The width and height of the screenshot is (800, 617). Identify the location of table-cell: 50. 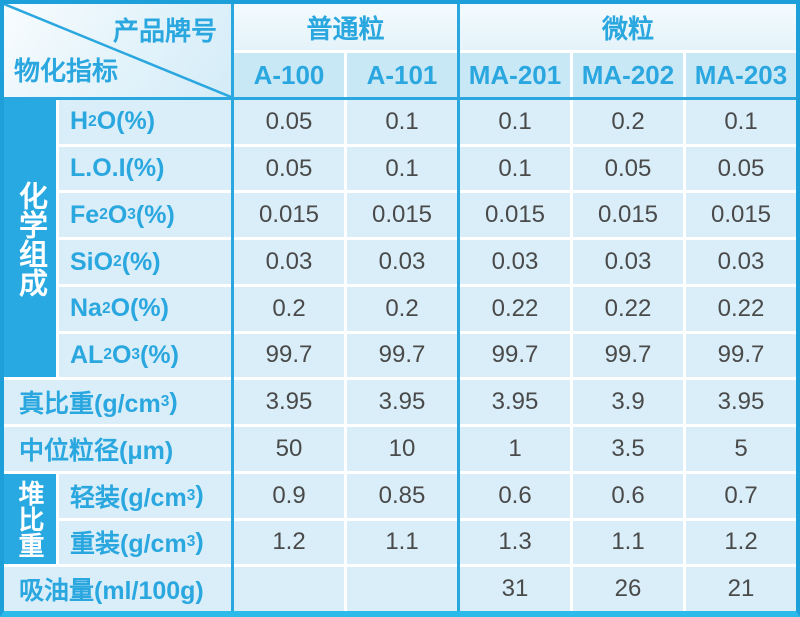
(289, 449).